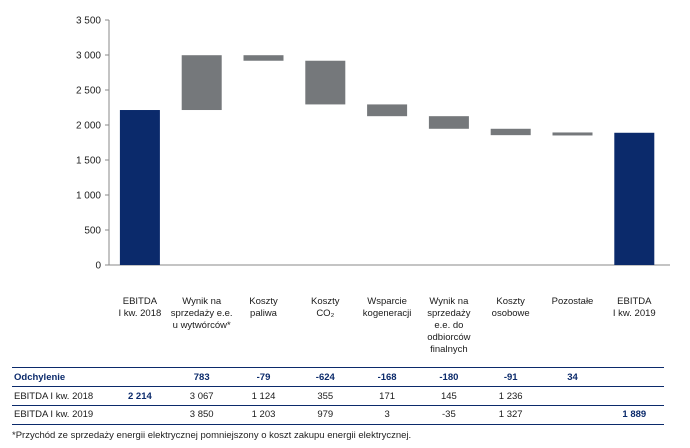 The image size is (690, 448). I want to click on table-cell: 355, so click(325, 396).